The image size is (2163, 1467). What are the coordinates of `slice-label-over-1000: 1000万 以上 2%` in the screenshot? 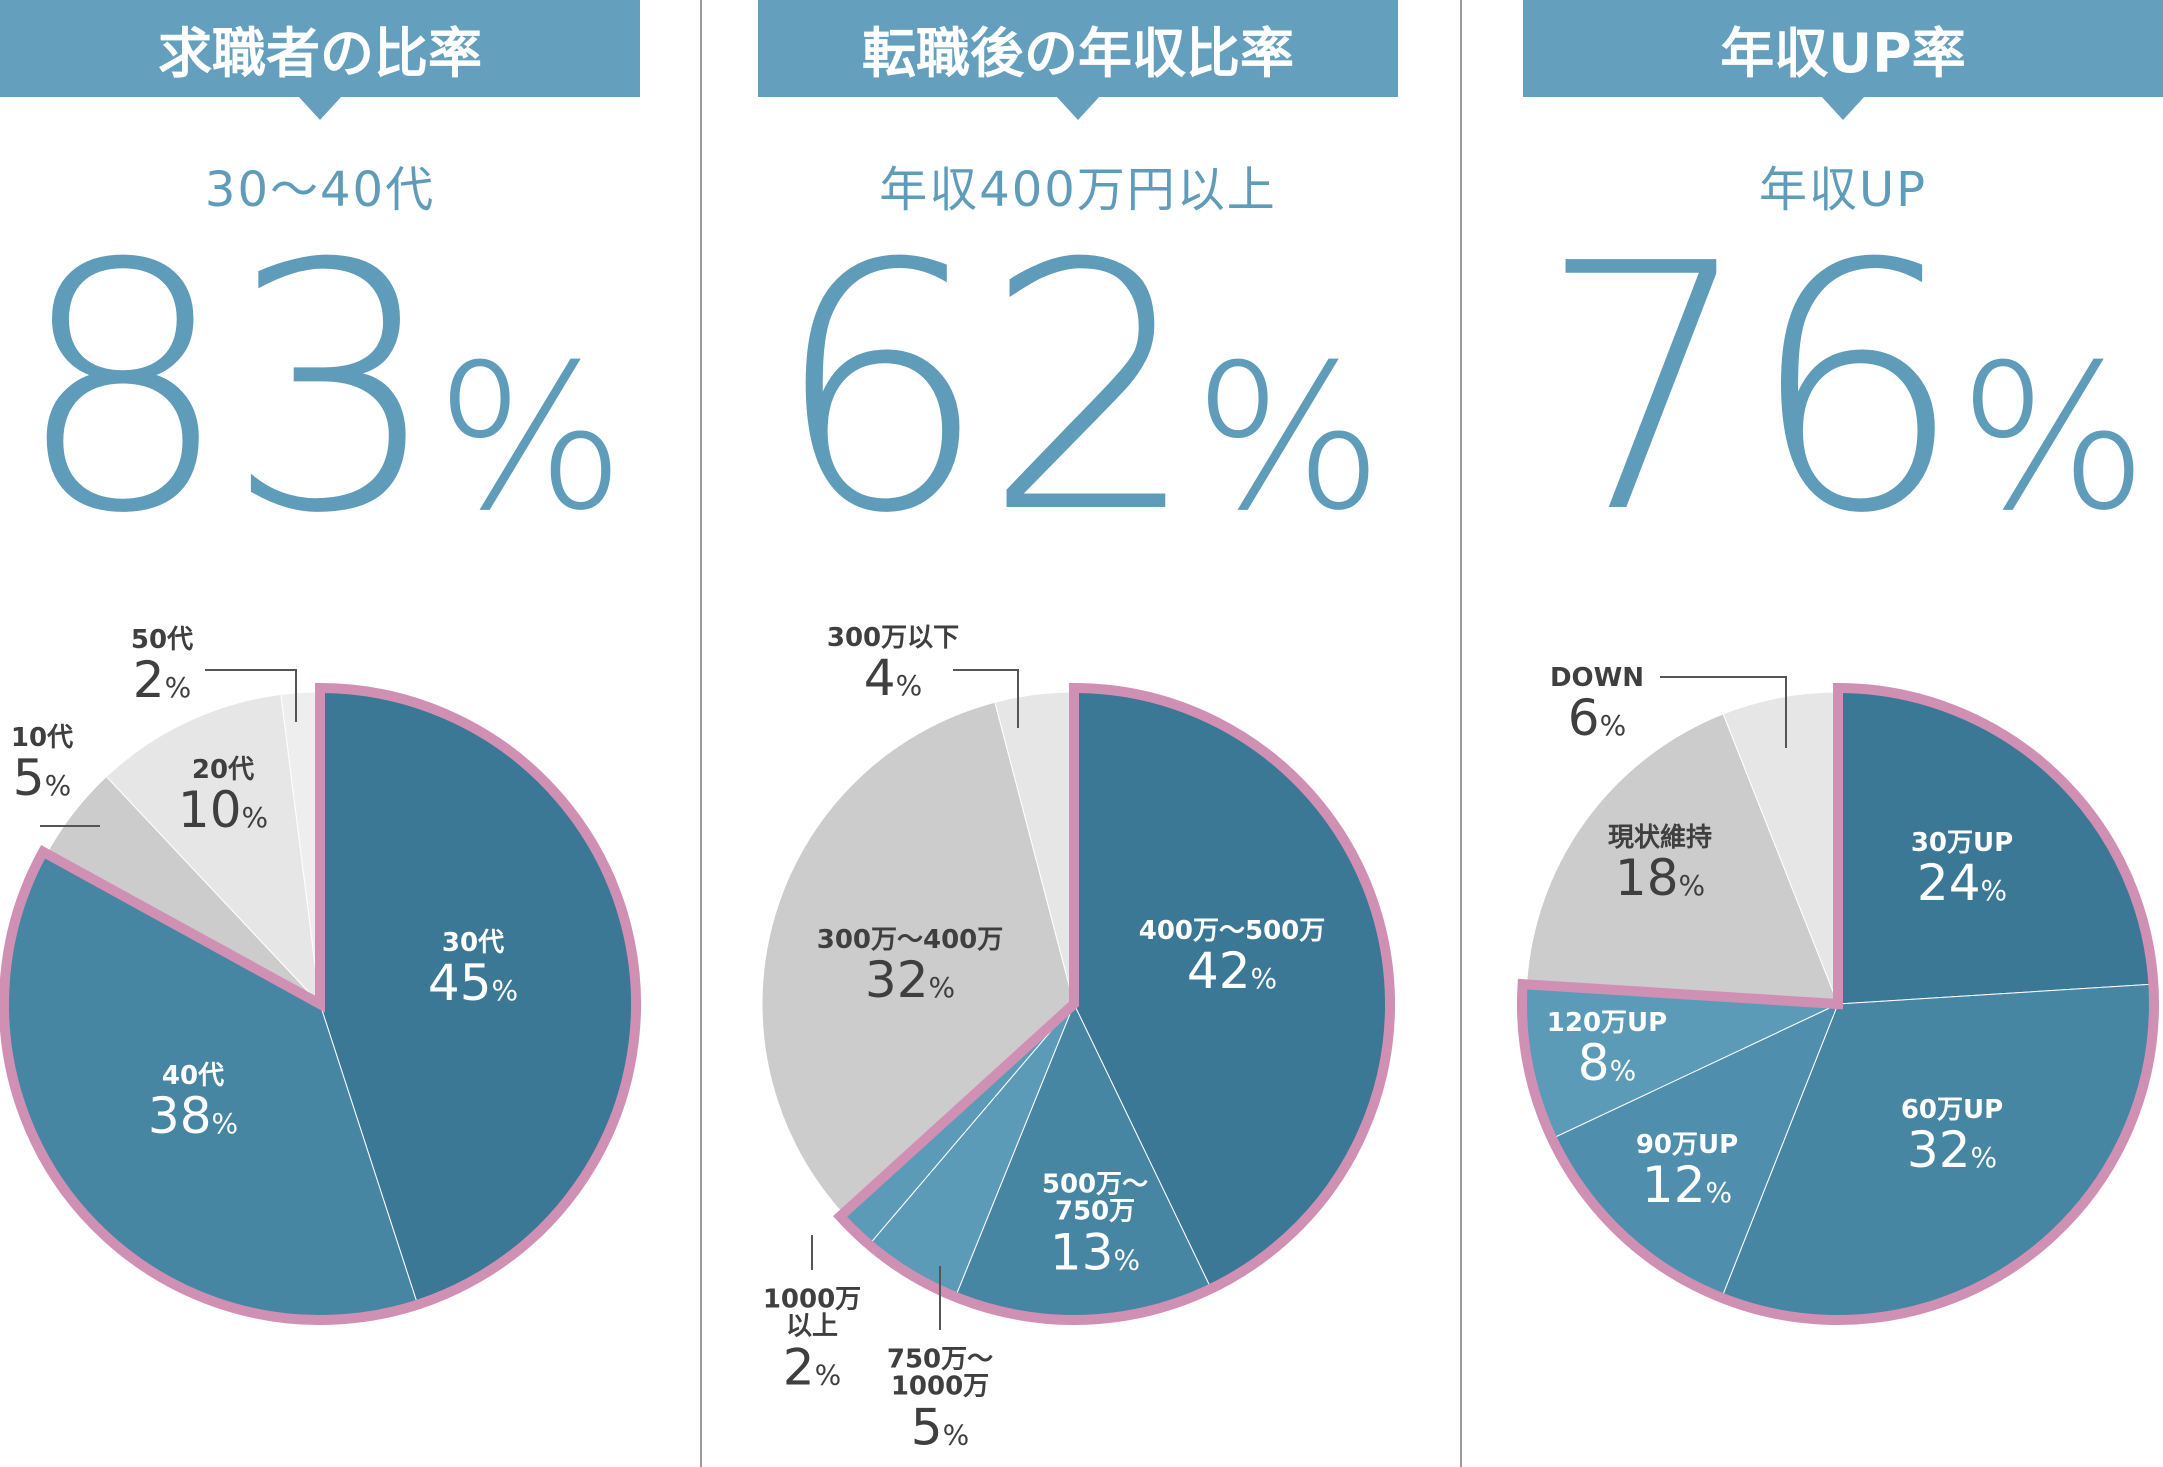 It's located at (812, 1340).